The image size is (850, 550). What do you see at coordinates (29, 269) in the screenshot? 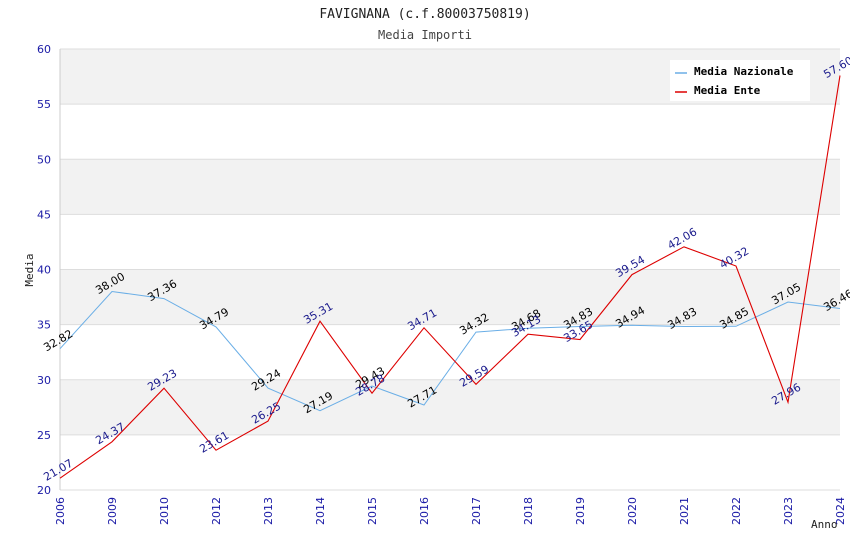
I see `y-axis-label: Media` at bounding box center [29, 269].